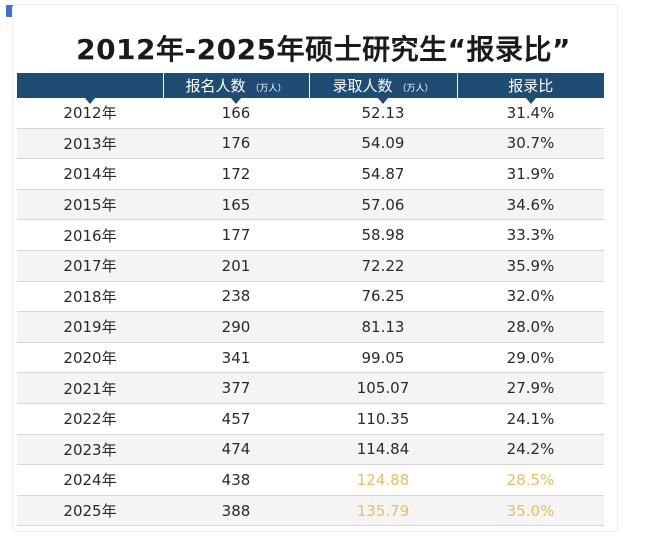 The height and width of the screenshot is (538, 647). Describe the element at coordinates (362, 86) in the screenshot. I see `header-label: 录取人数` at that location.